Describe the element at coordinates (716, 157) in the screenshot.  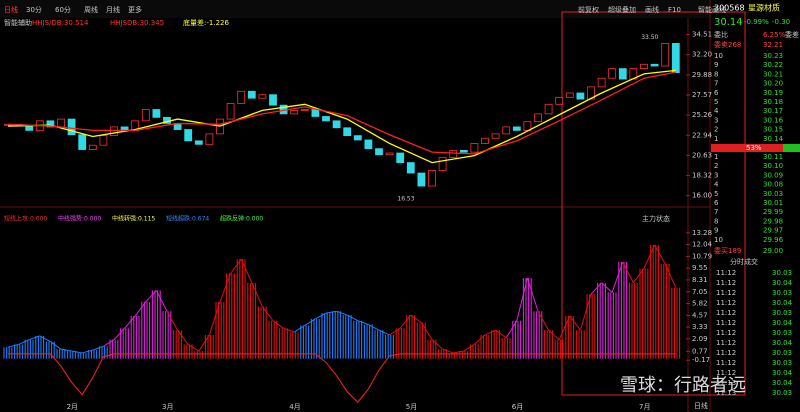
I see `buy-level: 1` at that location.